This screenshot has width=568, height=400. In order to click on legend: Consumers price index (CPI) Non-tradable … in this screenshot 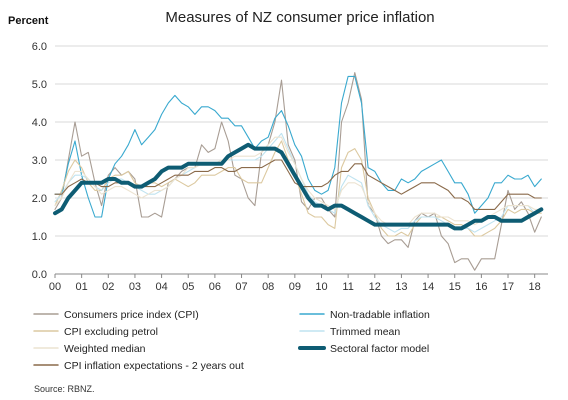, I will do `click(231, 340)`.